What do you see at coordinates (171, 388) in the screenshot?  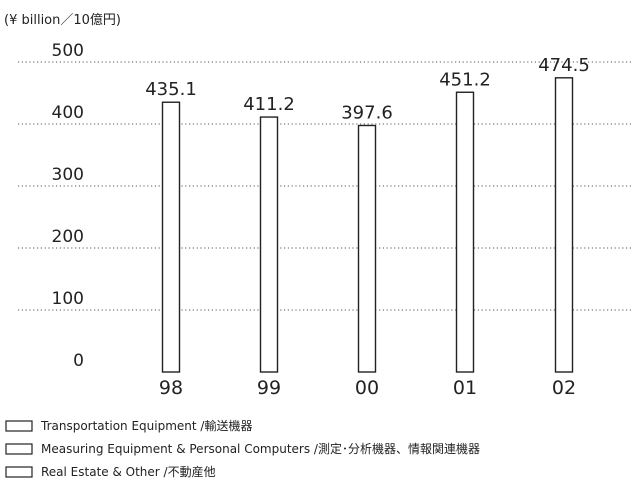 I see `x-tick-label: 98` at bounding box center [171, 388].